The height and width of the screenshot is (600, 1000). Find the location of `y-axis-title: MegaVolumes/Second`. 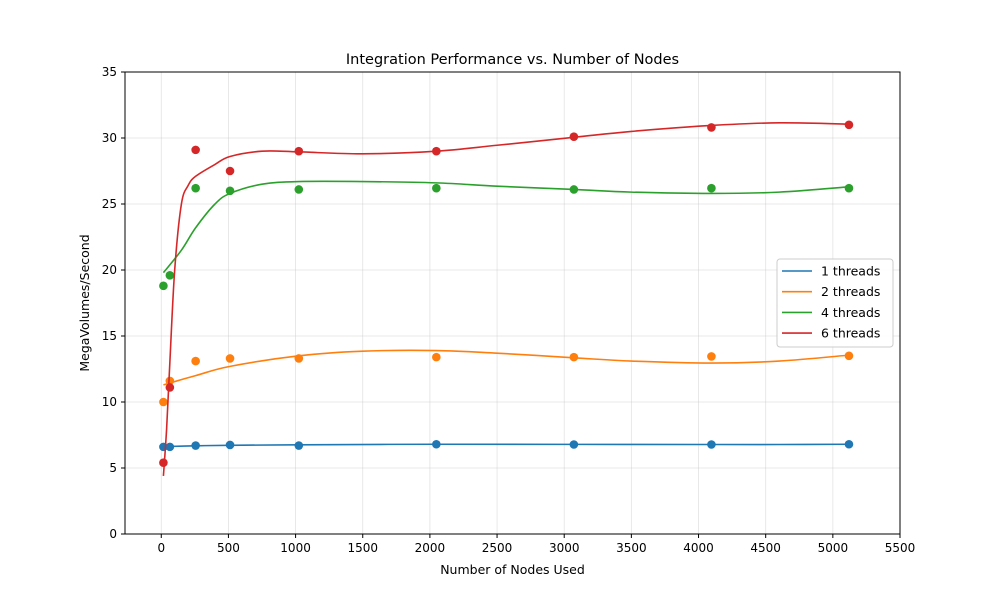

y-axis-title: MegaVolumes/Second is located at coordinates (84, 302).